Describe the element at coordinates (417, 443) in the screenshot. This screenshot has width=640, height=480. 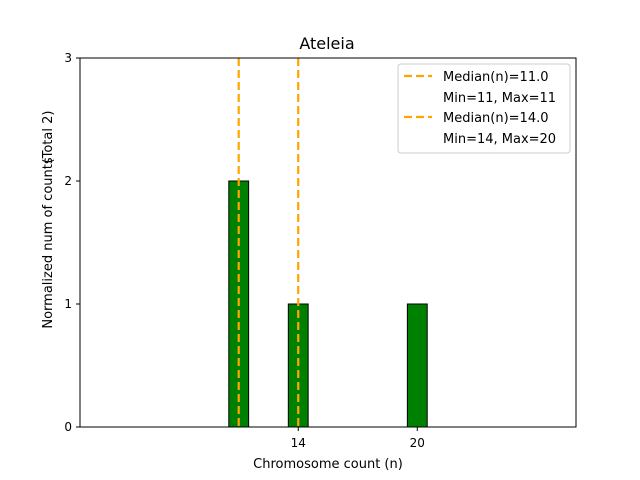
I see `x-tick-label: 20` at that location.